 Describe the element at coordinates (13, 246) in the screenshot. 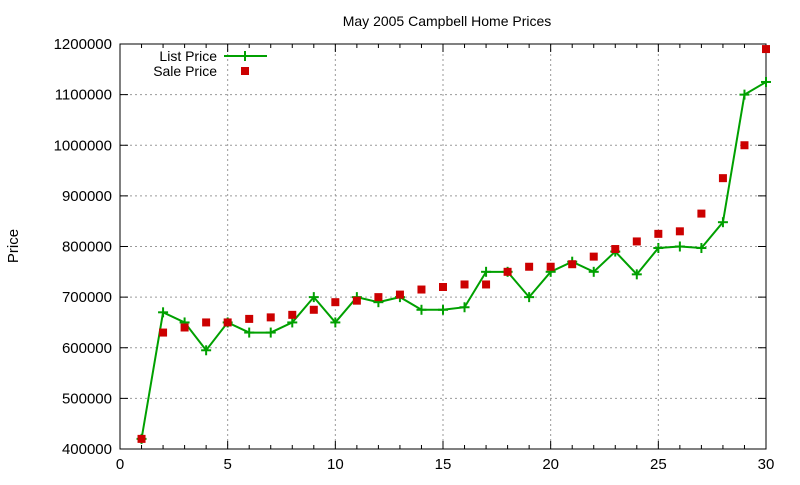

I see `y-axis-label: Price` at that location.